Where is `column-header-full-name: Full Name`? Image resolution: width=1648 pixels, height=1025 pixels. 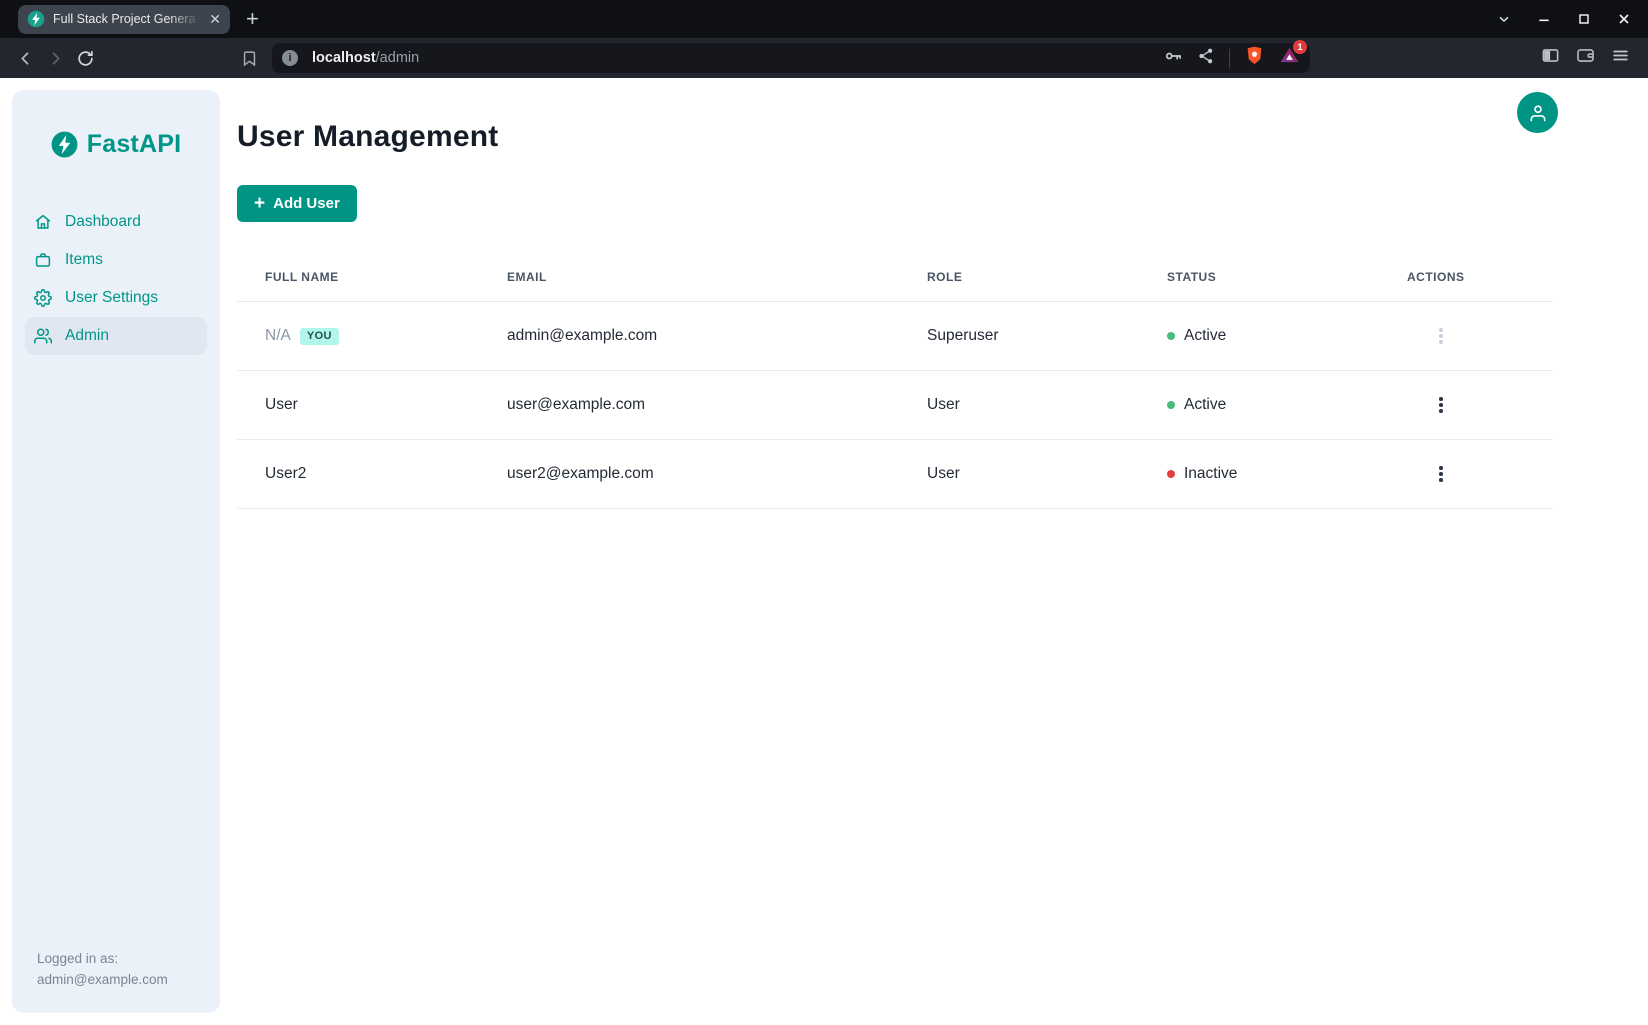 column-header-full-name: Full Name is located at coordinates (302, 277).